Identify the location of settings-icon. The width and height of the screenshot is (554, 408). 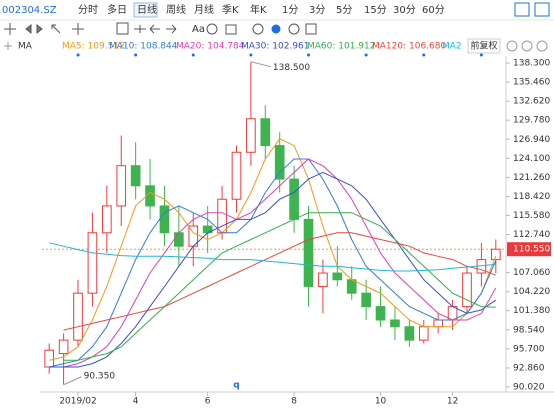
(522, 9).